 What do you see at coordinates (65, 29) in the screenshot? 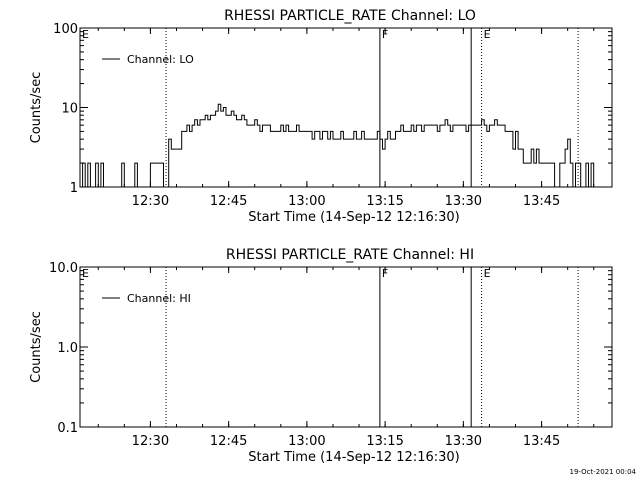
I see `y-tick-label: 100` at bounding box center [65, 29].